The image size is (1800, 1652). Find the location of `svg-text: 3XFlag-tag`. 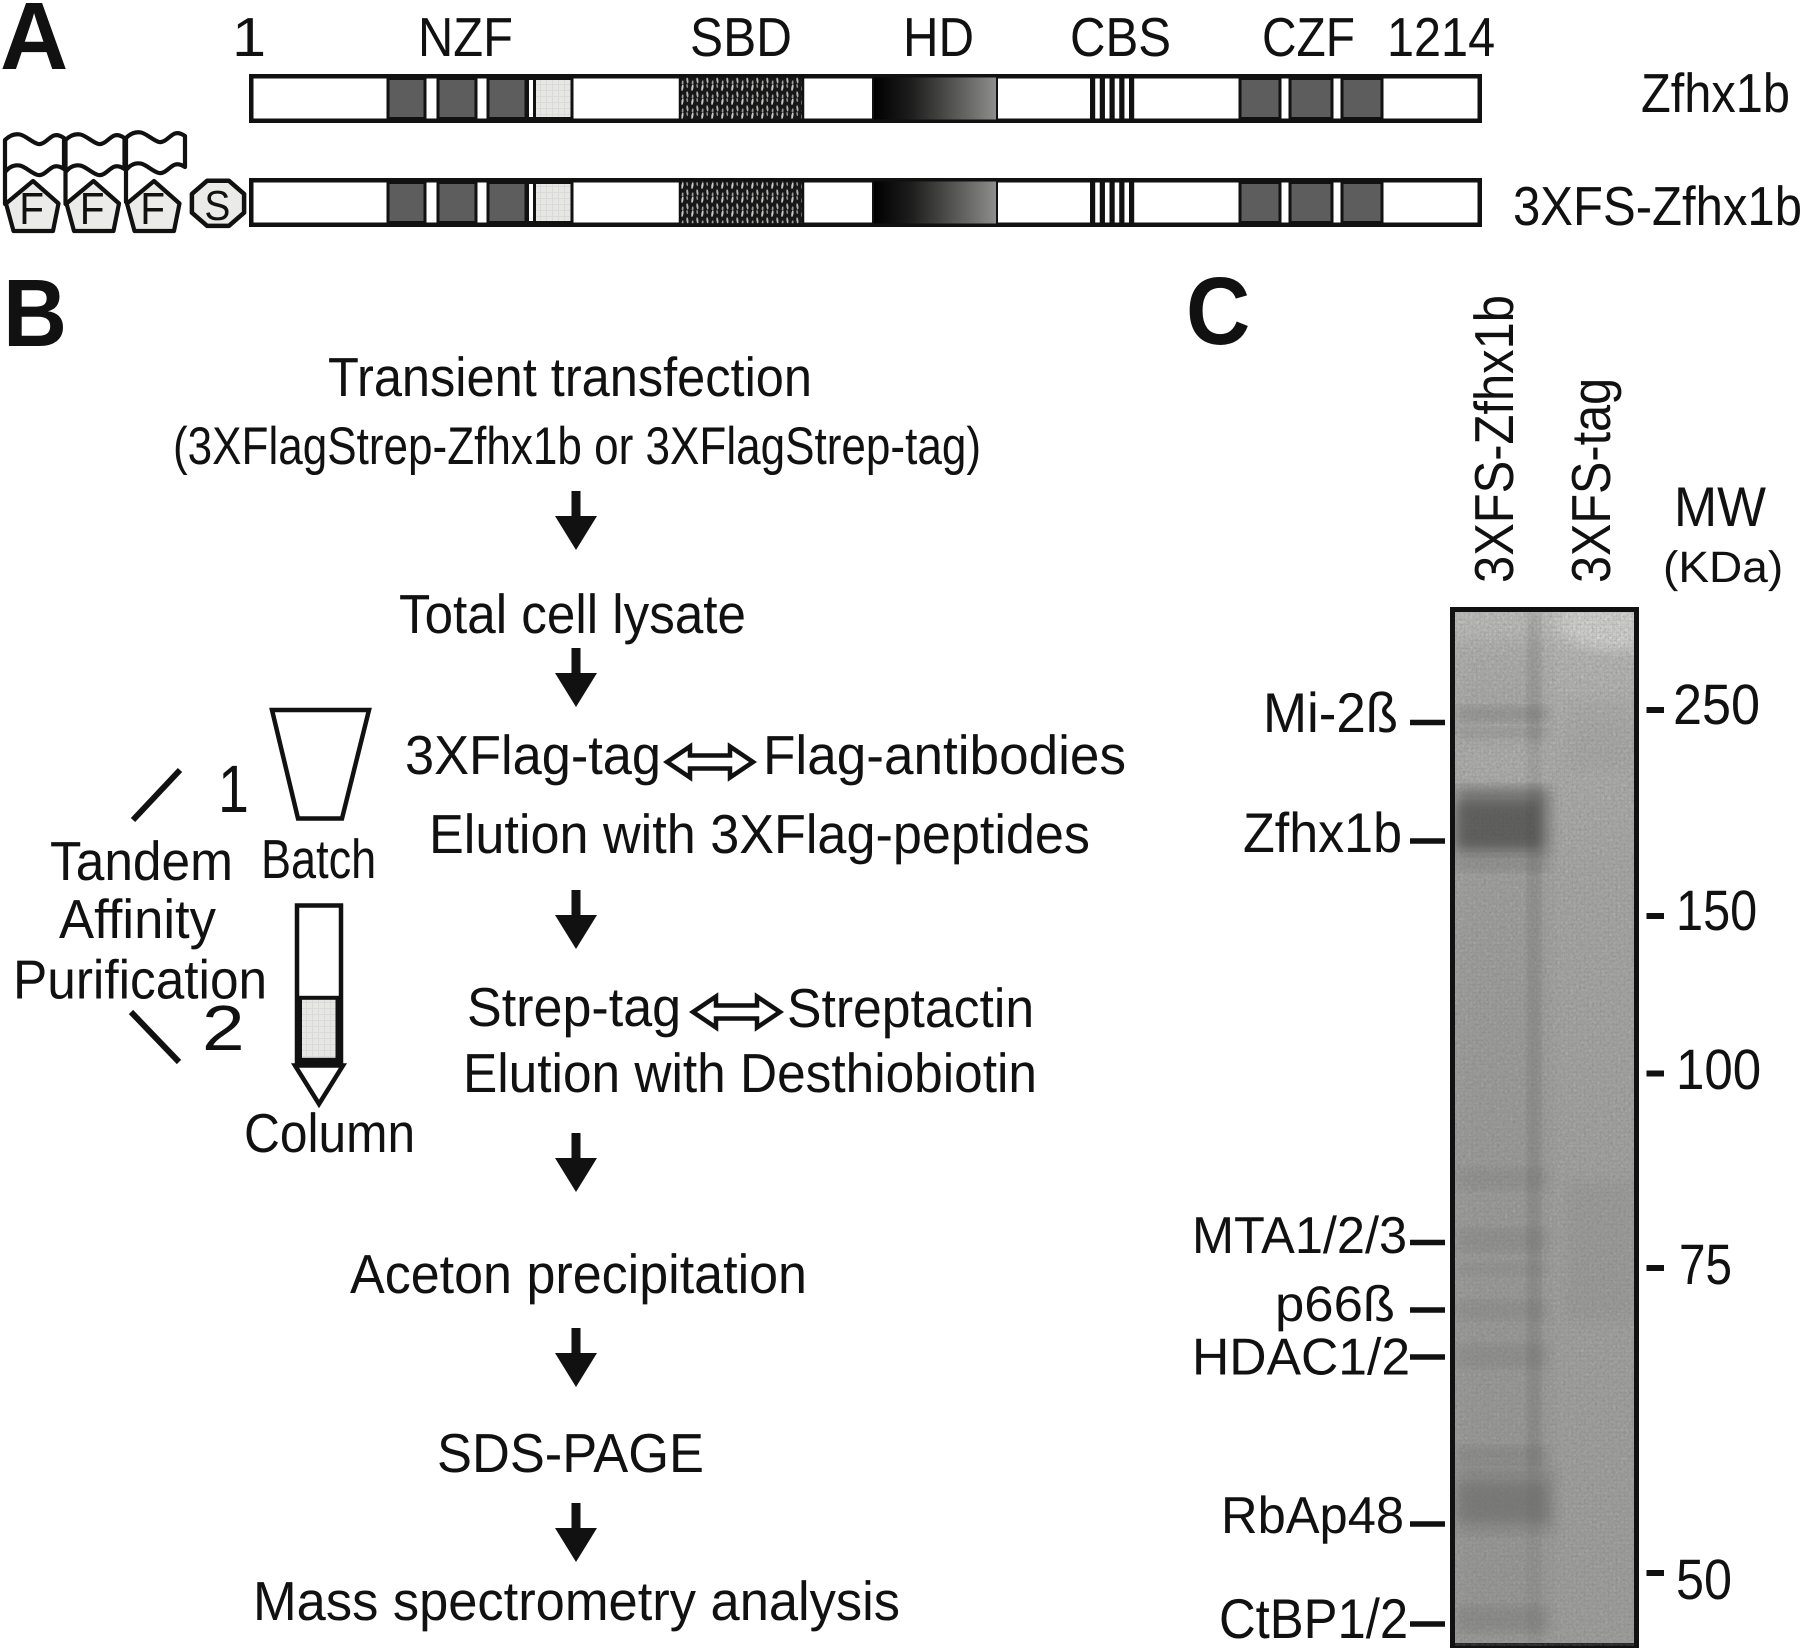

svg-text: 3XFlag-tag is located at coordinates (533, 755).